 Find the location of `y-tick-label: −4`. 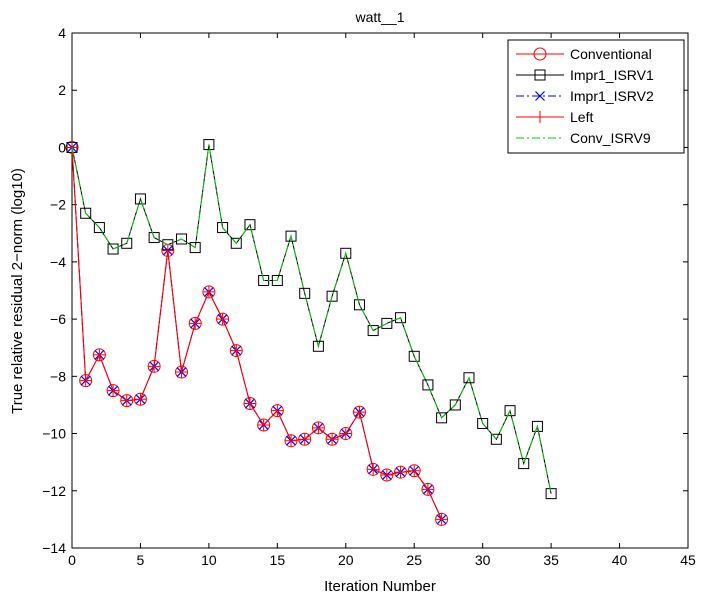

y-tick-label: −4 is located at coordinates (58, 262).